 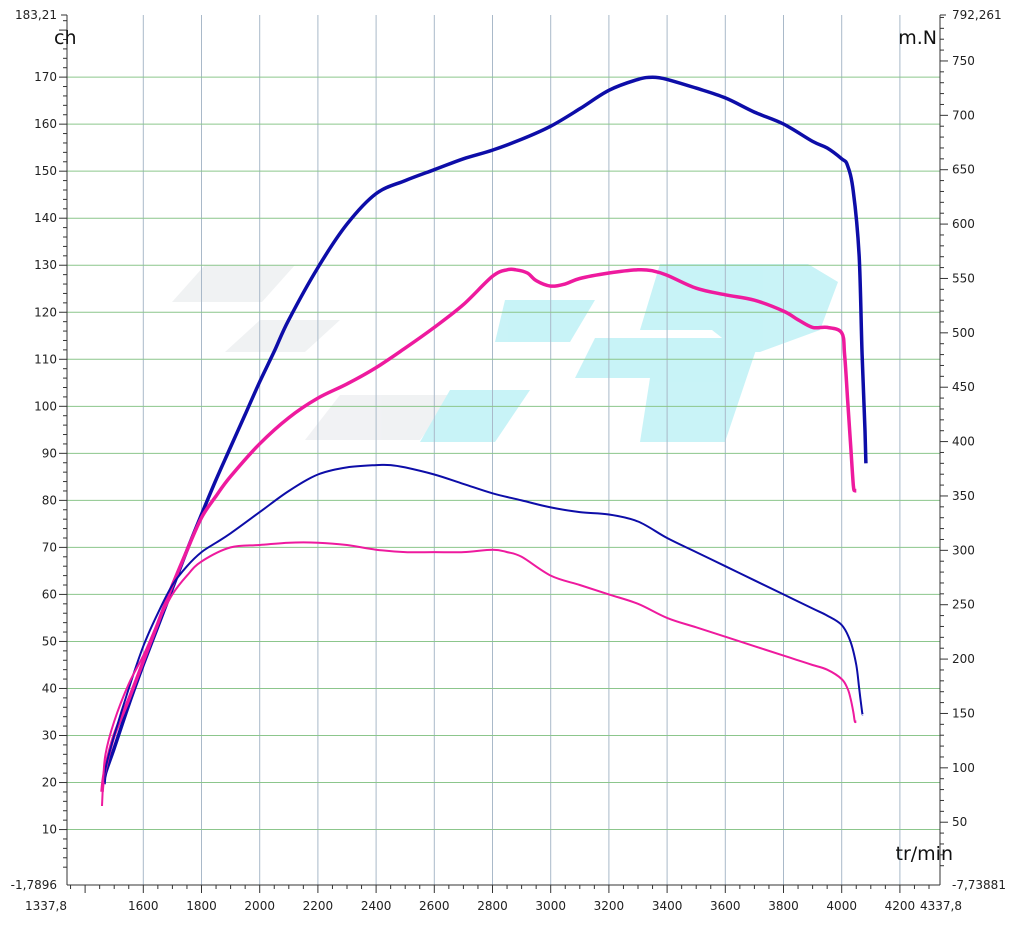 I want to click on y-right-tick-label: 450, so click(x=963, y=387).